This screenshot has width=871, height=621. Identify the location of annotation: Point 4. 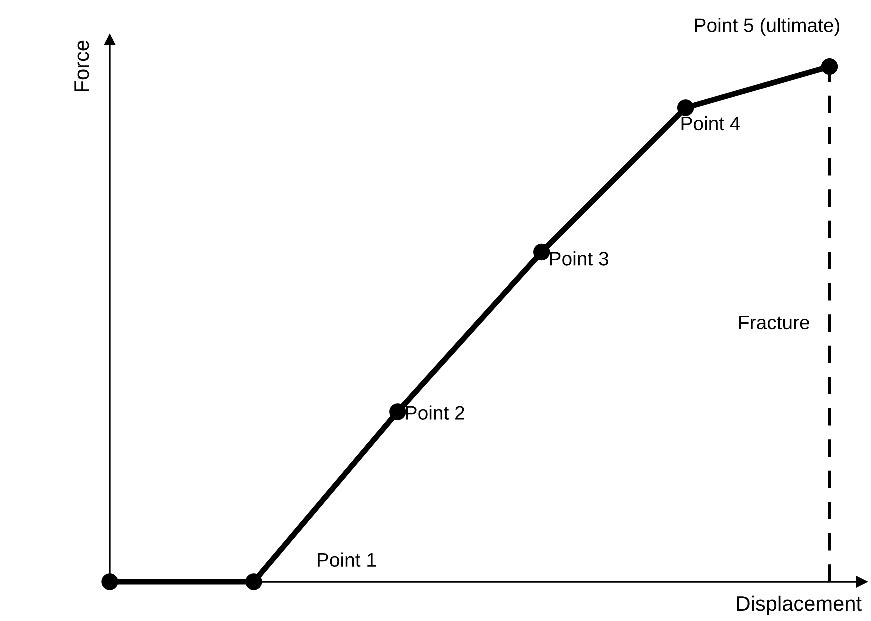
(711, 123).